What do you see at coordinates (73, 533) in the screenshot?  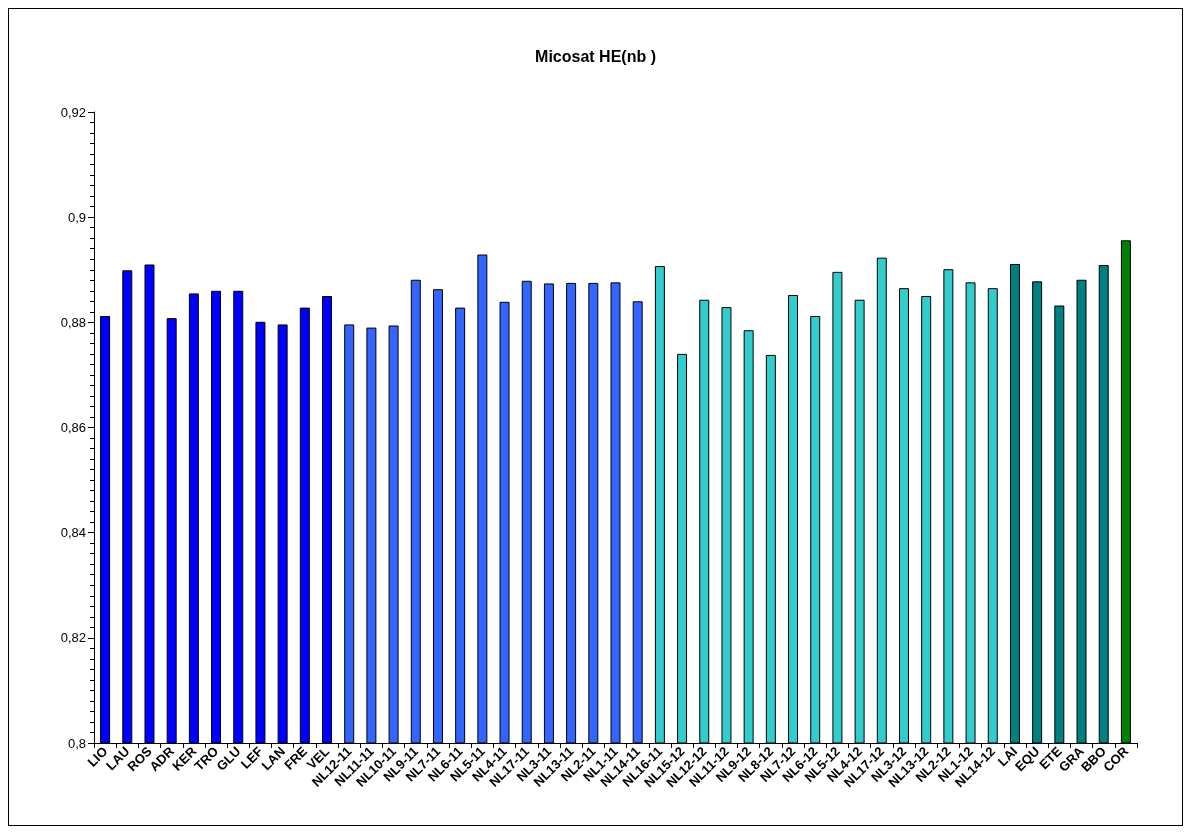 I see `y-tick-label: 0,84` at bounding box center [73, 533].